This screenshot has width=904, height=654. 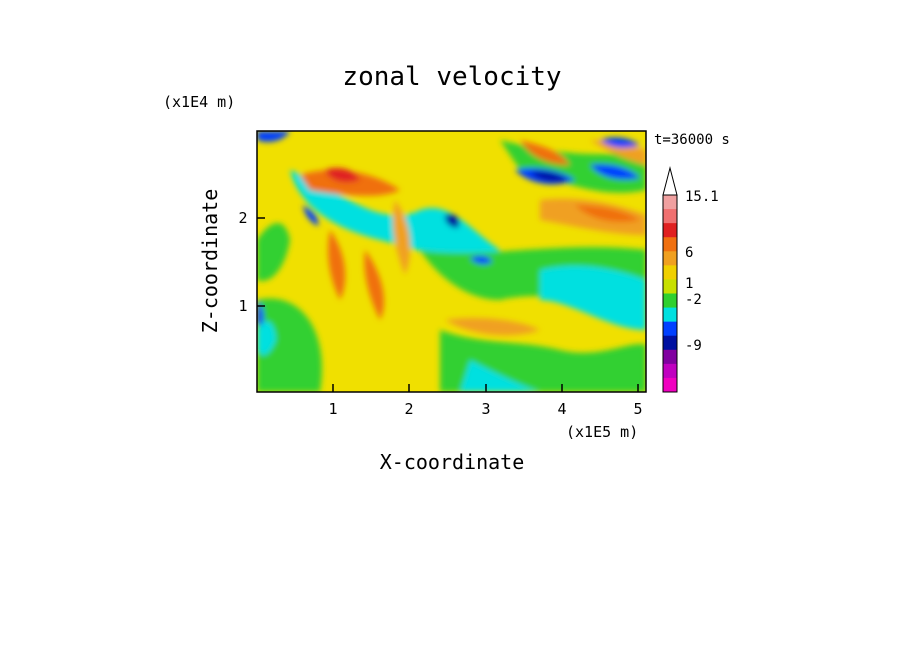 I want to click on colorbar-frame, so click(x=670, y=293).